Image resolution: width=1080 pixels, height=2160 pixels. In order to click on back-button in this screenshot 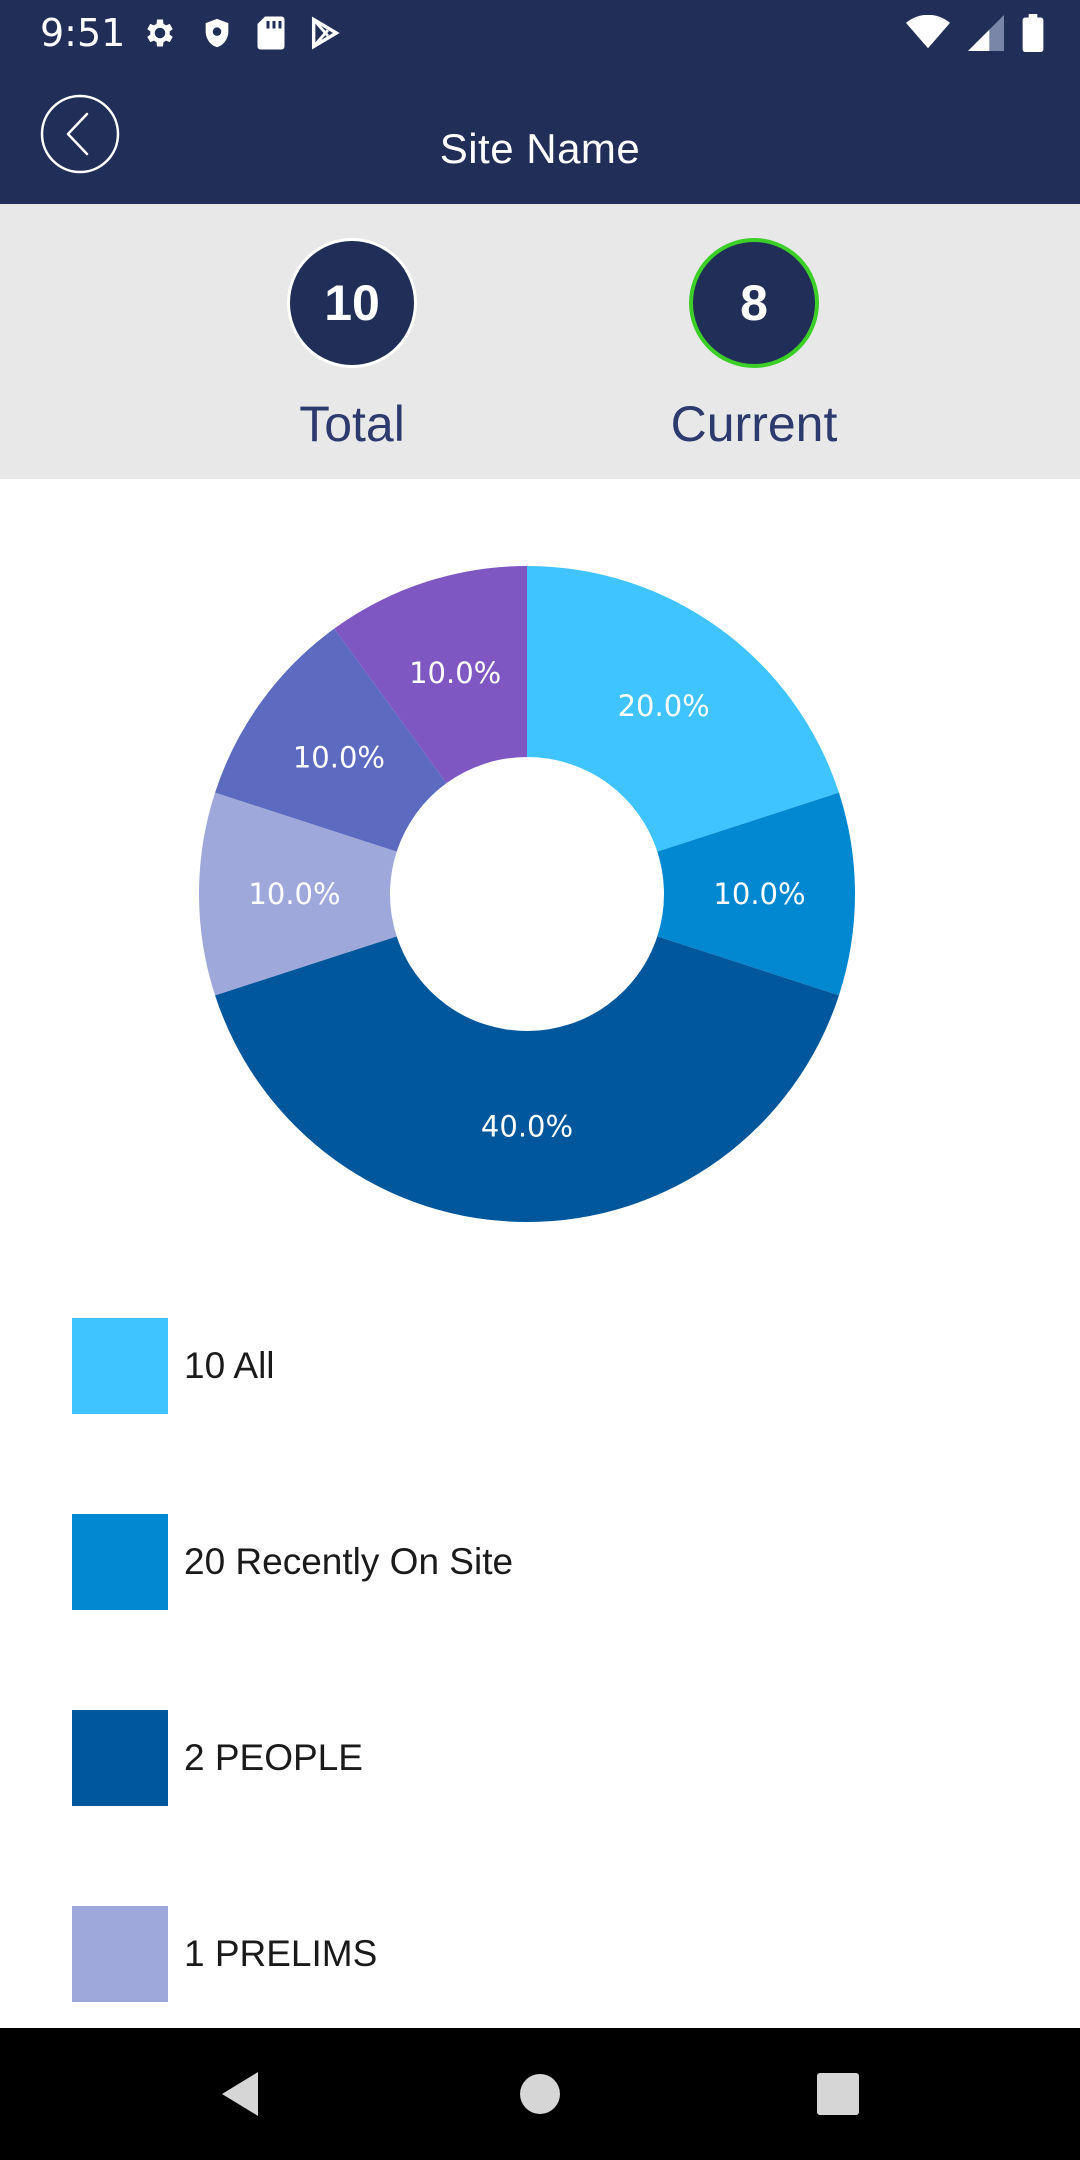, I will do `click(80, 134)`.